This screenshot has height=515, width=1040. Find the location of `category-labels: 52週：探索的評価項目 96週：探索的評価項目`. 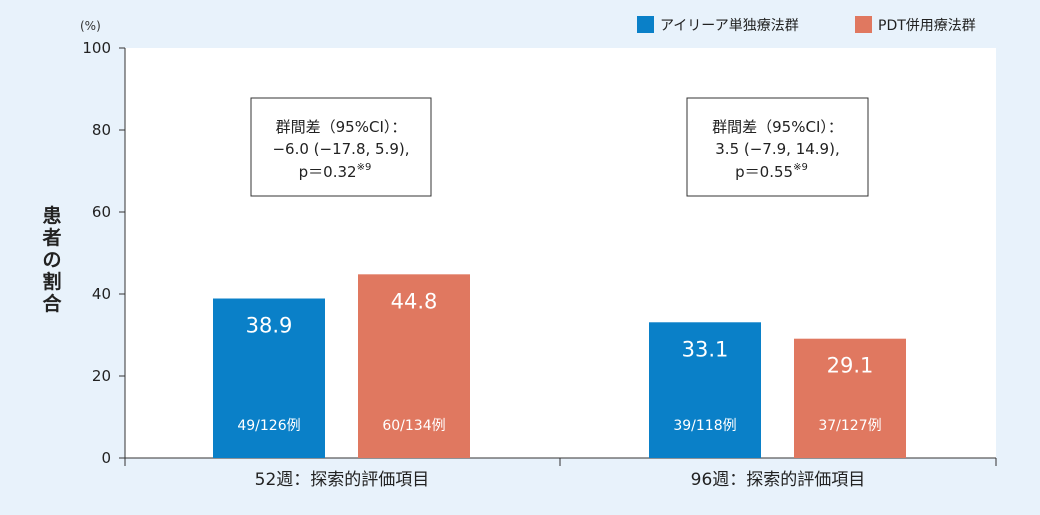

category-labels: 52週：探索的評価項目 96週：探索的評価項目 is located at coordinates (560, 480).